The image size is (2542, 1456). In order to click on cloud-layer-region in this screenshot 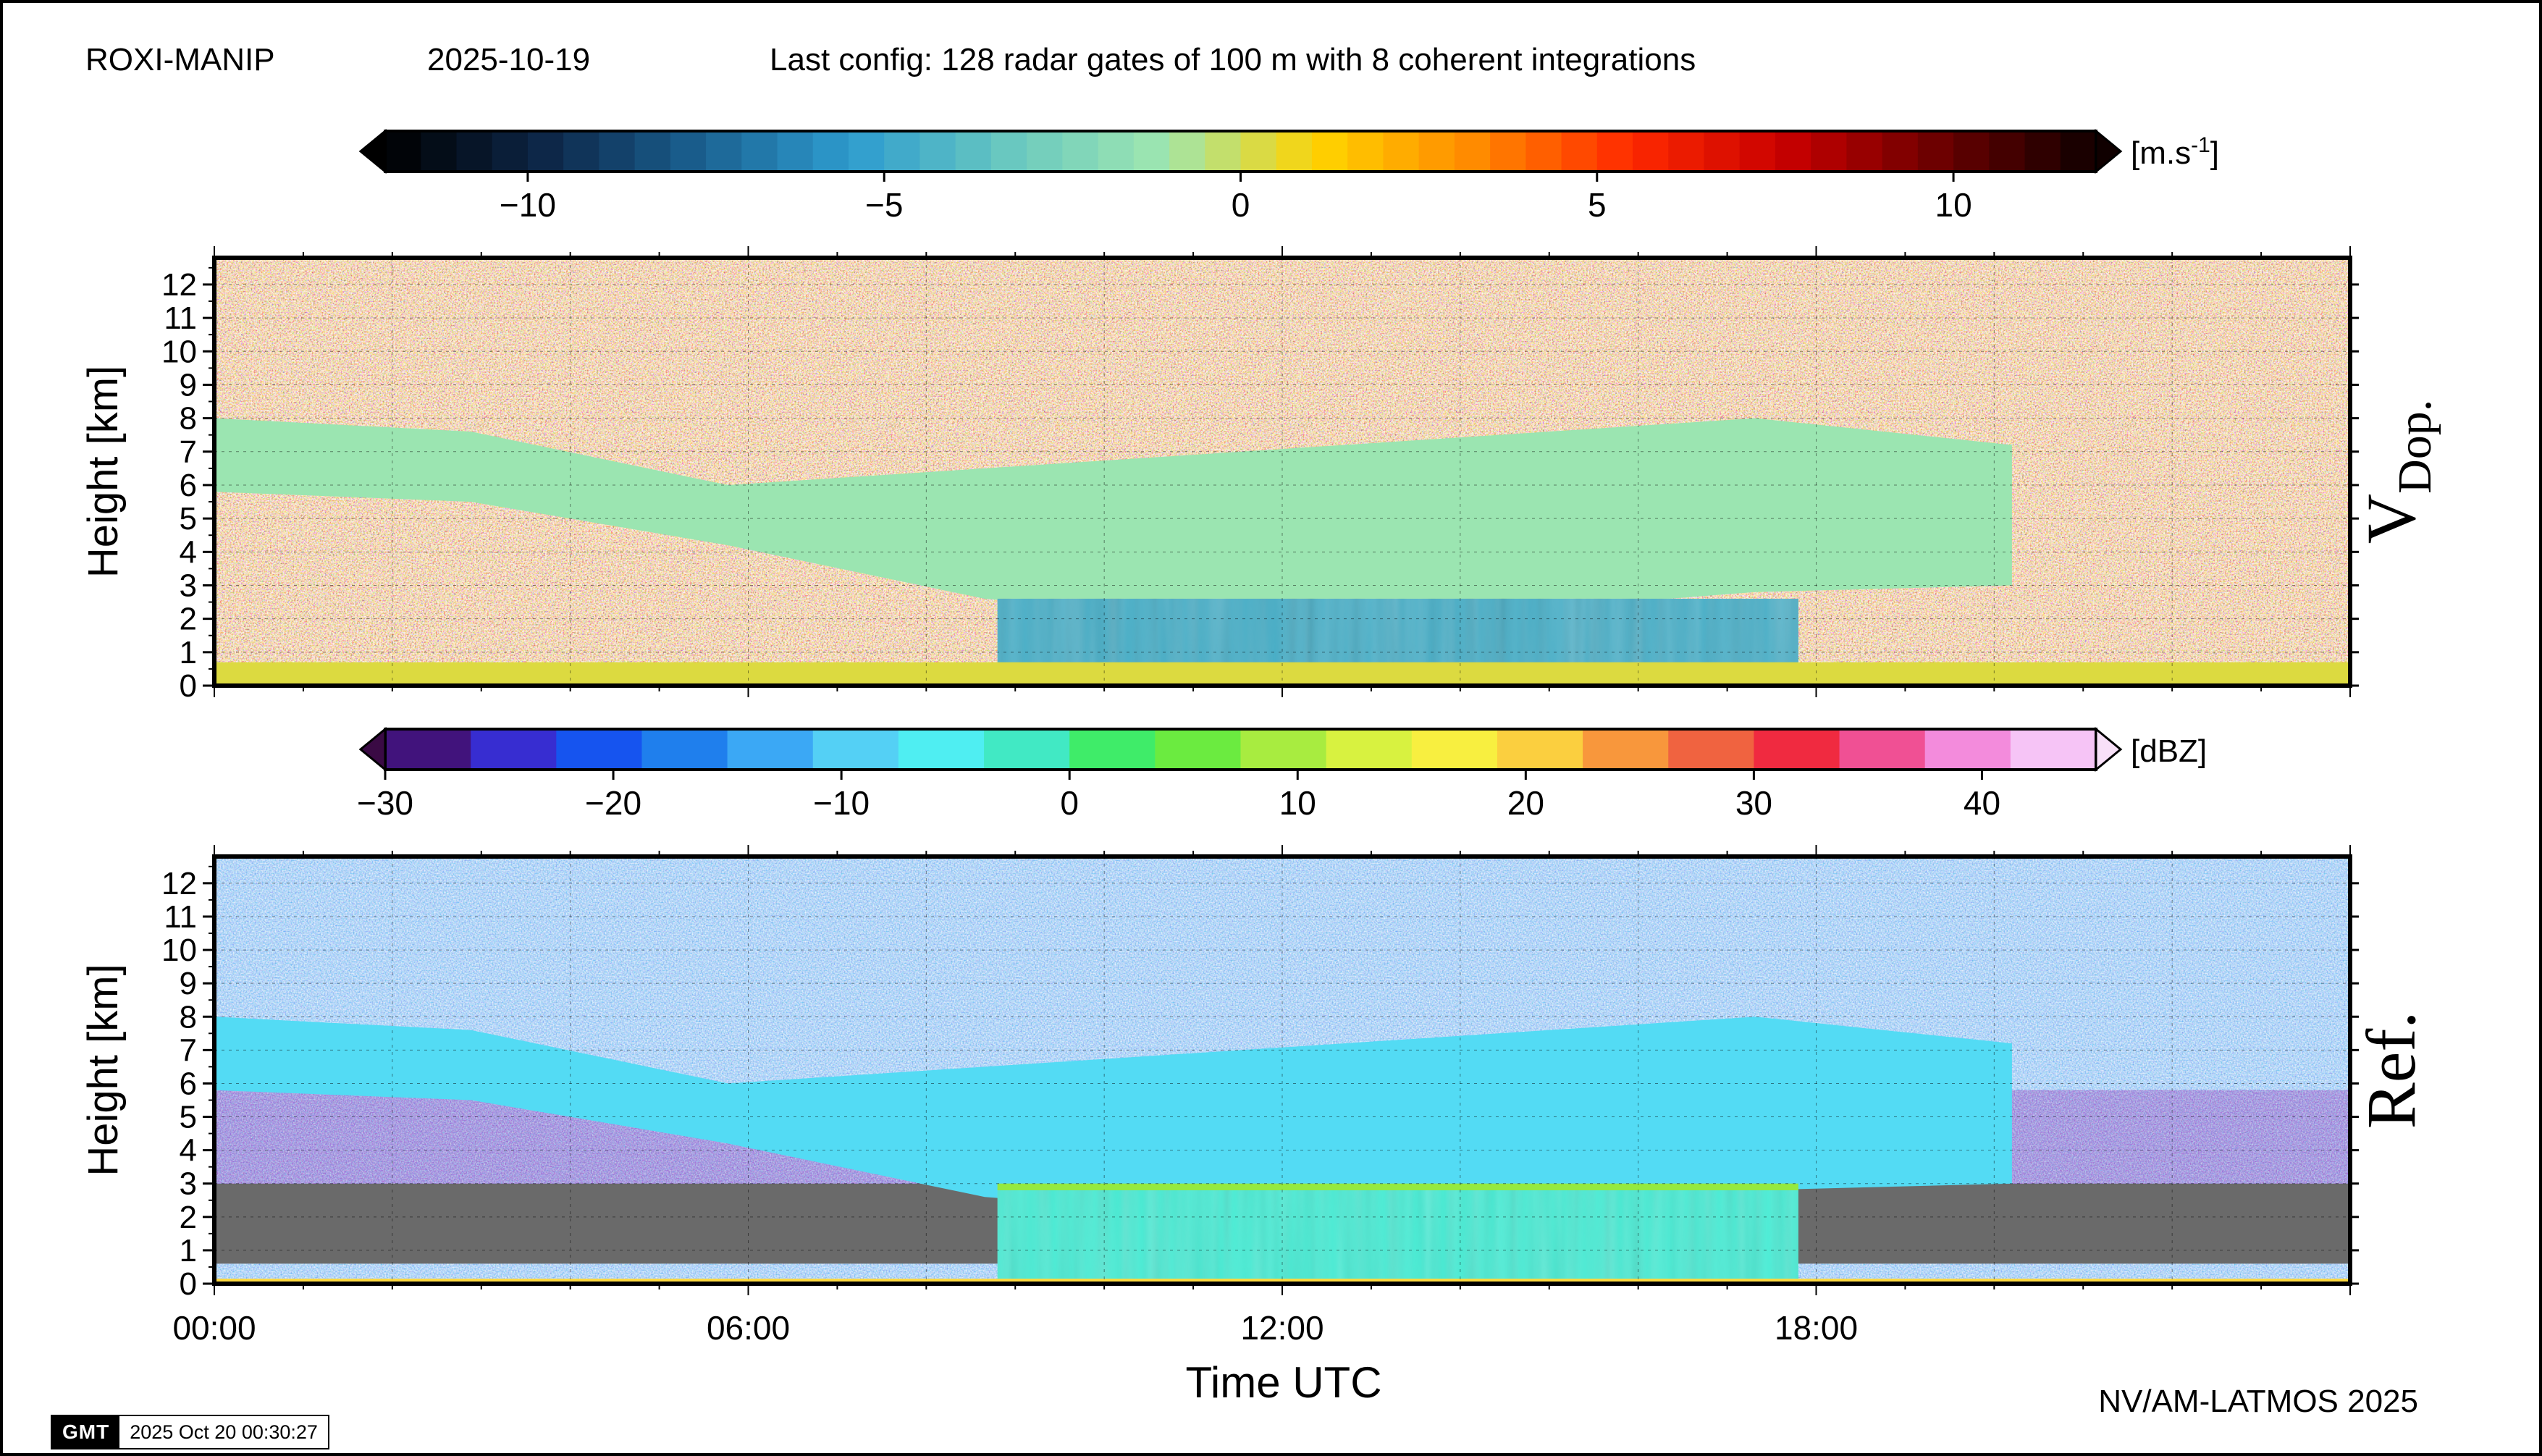, I will do `click(1113, 1117)`.